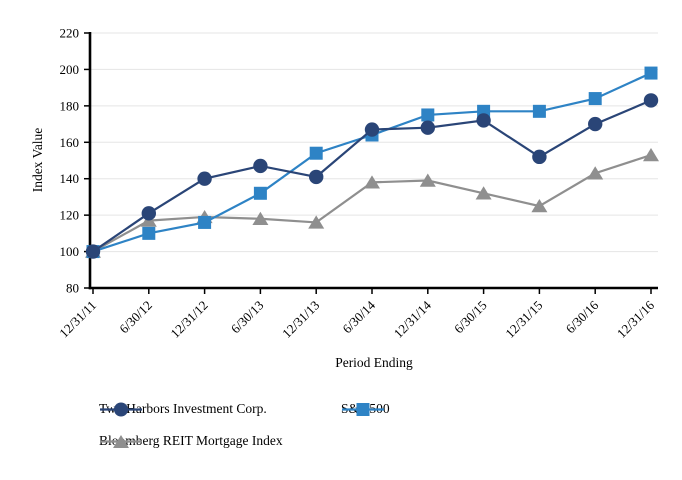 This screenshot has width=682, height=480. What do you see at coordinates (413, 319) in the screenshot?
I see `x-tick-label: 12/31/14` at bounding box center [413, 319].